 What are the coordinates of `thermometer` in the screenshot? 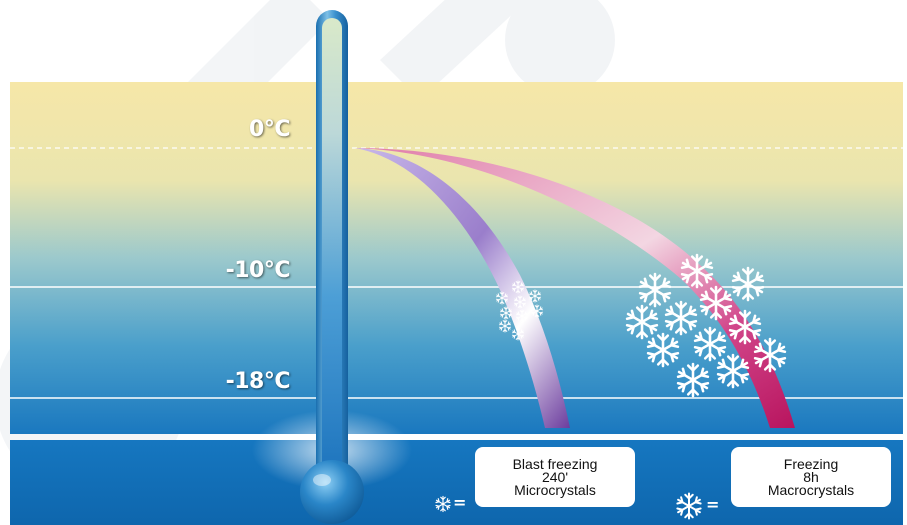 It's located at (332, 267).